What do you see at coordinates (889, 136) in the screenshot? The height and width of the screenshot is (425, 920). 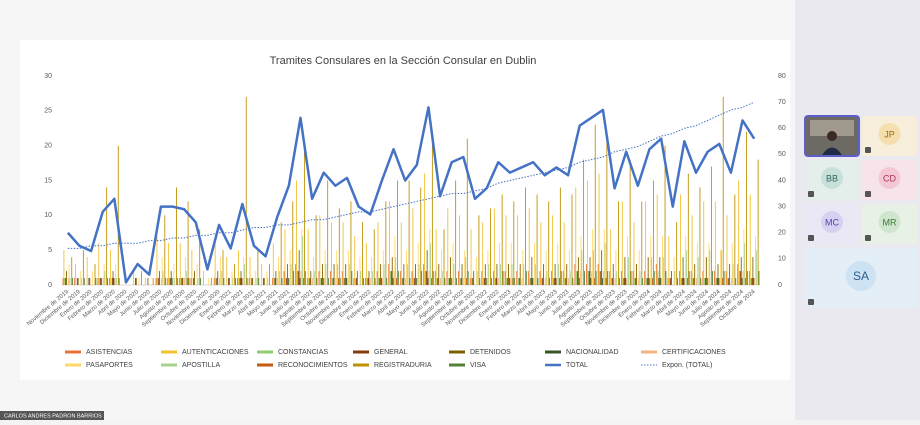 I see `participant-tile: JP` at bounding box center [889, 136].